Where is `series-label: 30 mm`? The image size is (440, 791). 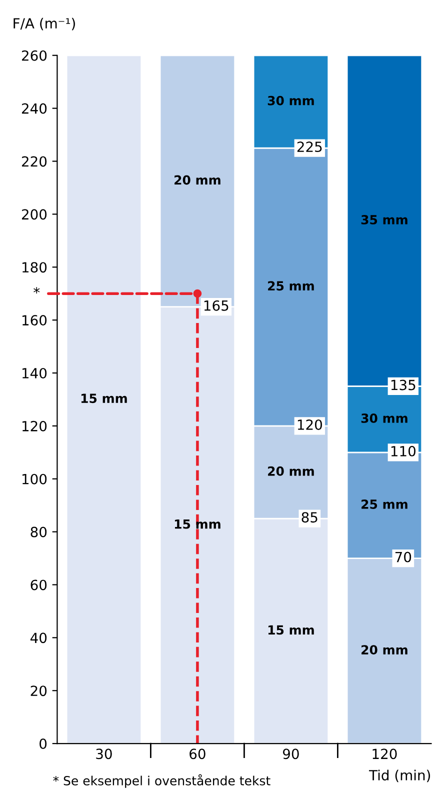
series-label: 30 mm is located at coordinates (291, 101).